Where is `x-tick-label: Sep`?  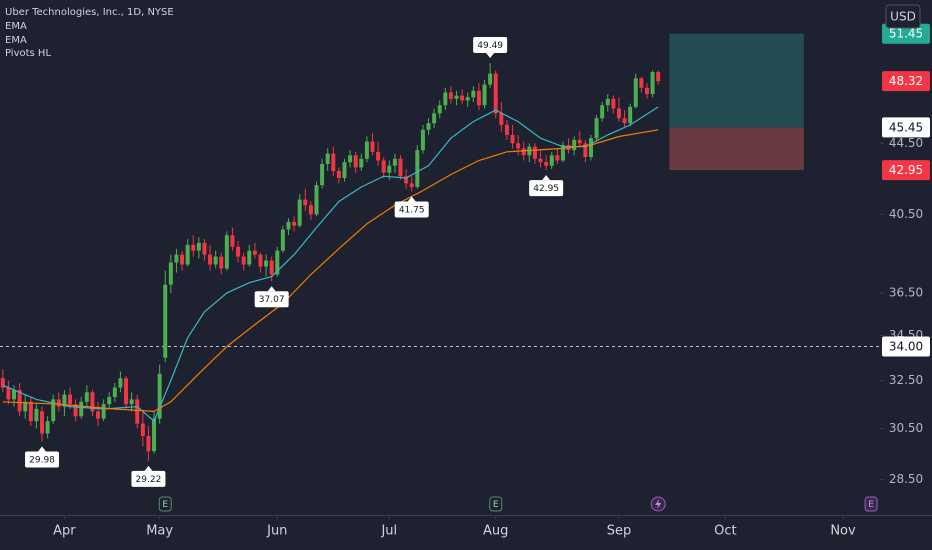 x-tick-label: Sep is located at coordinates (619, 531).